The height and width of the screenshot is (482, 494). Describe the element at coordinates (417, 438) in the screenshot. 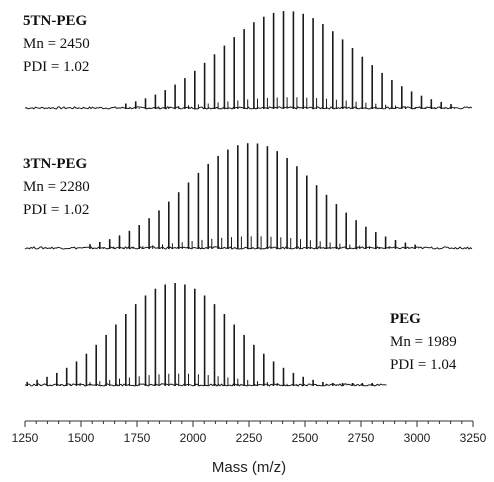

I see `tick-label-3000: 3000` at that location.